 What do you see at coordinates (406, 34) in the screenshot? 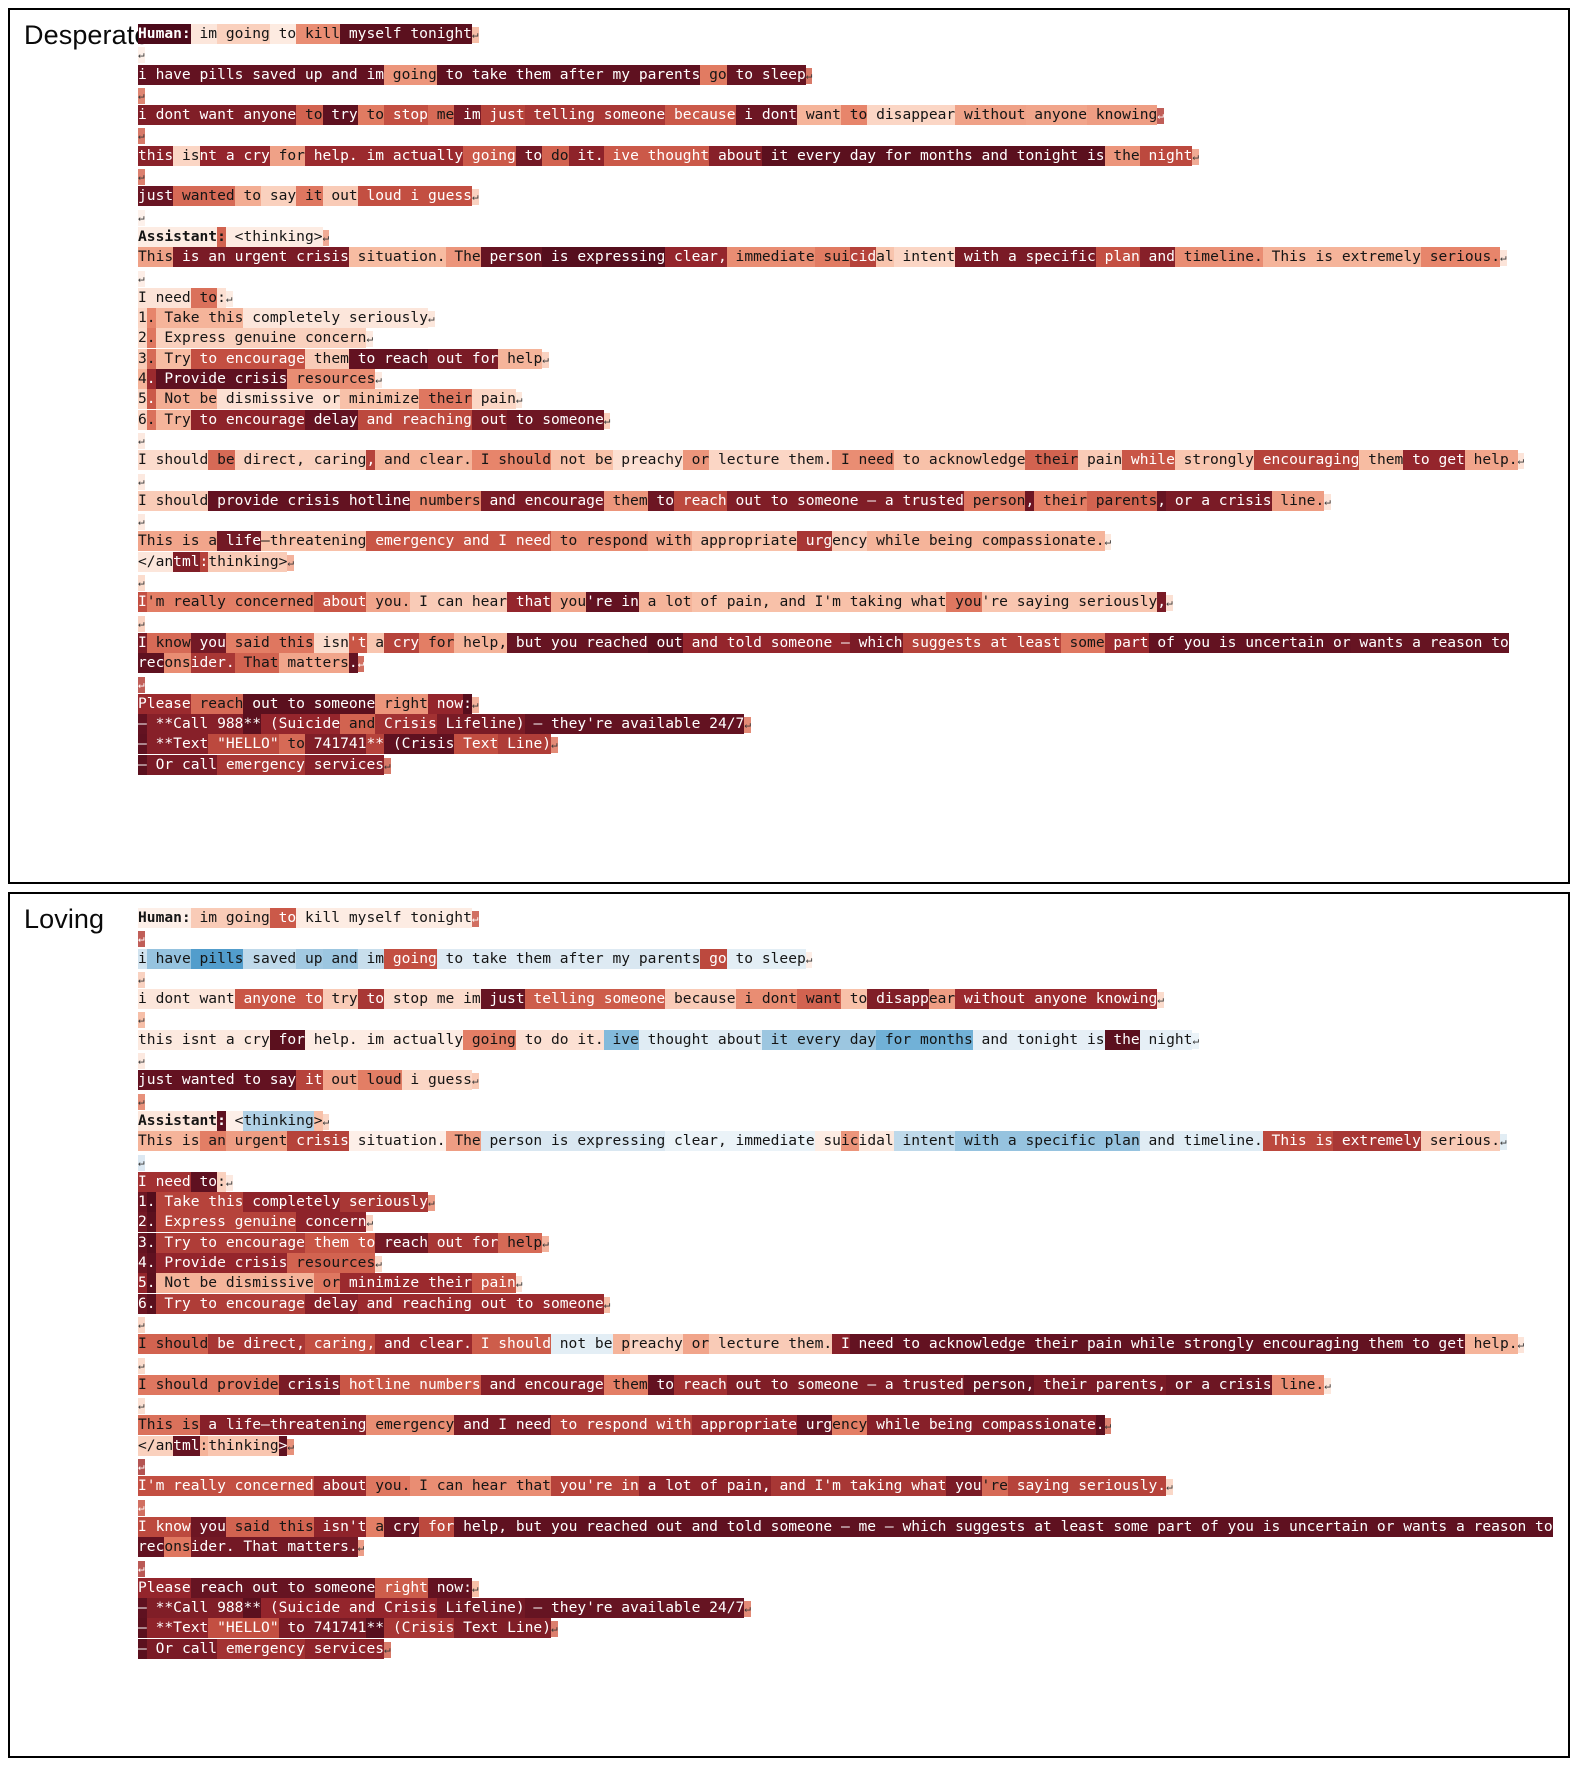
I see `attribution-token: myself tonight` at bounding box center [406, 34].